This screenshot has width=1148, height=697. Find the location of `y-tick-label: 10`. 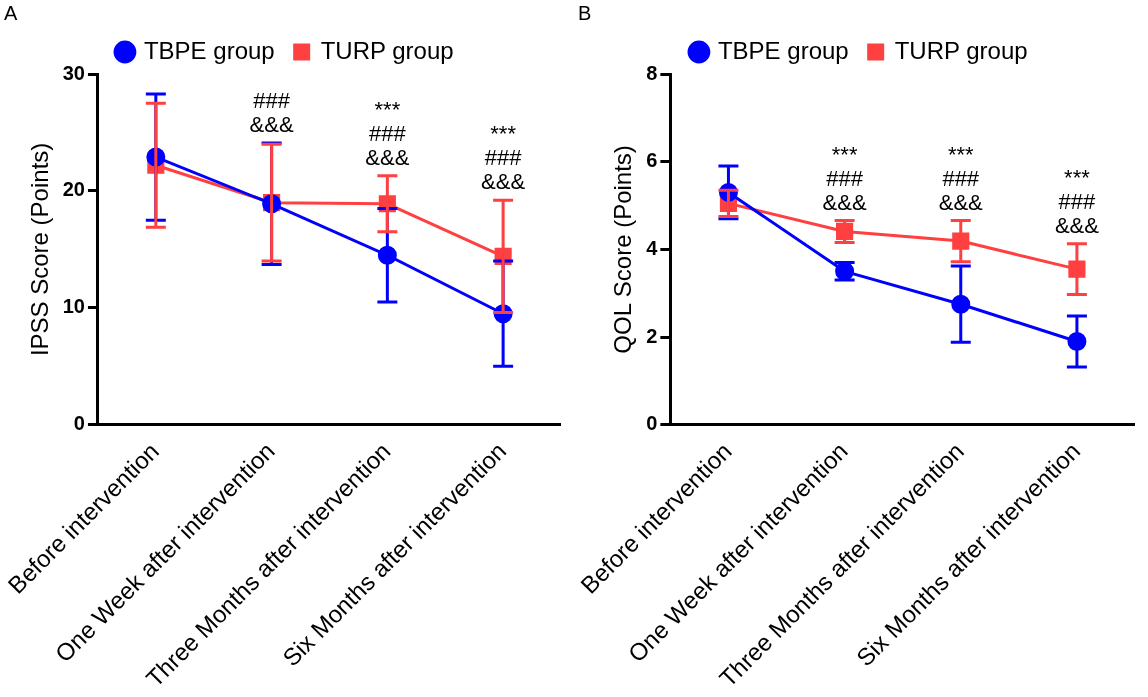

y-tick-label: 10 is located at coordinates (73, 306).